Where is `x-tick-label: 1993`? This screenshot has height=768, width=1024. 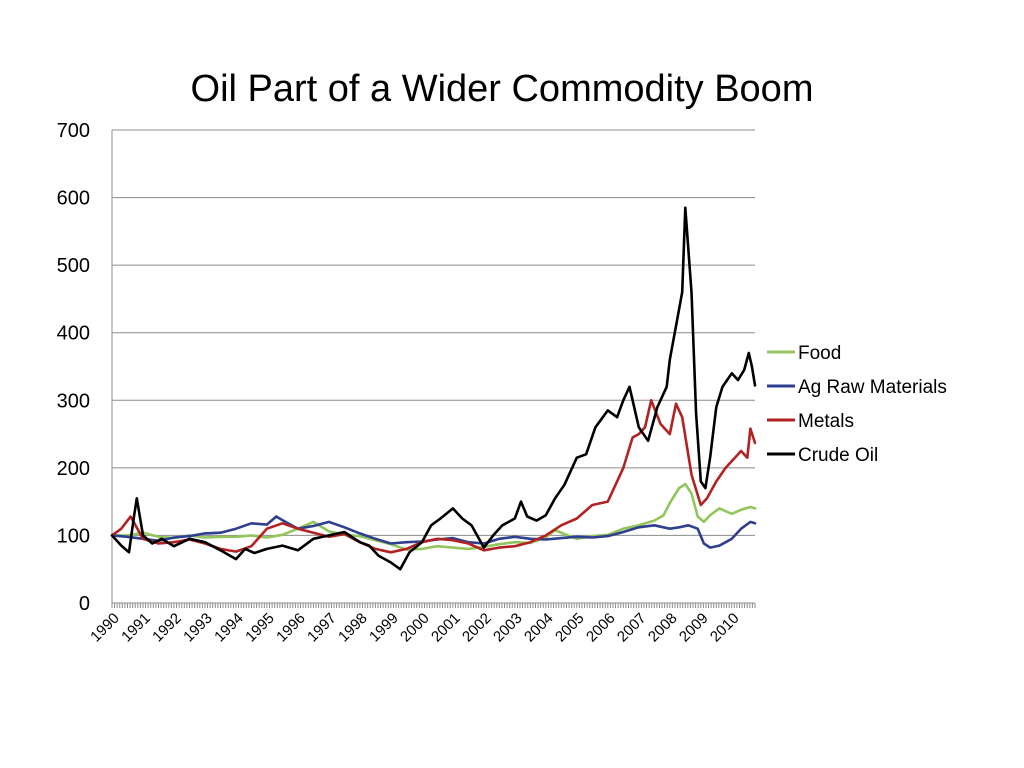 x-tick-label: 1993 is located at coordinates (198, 628).